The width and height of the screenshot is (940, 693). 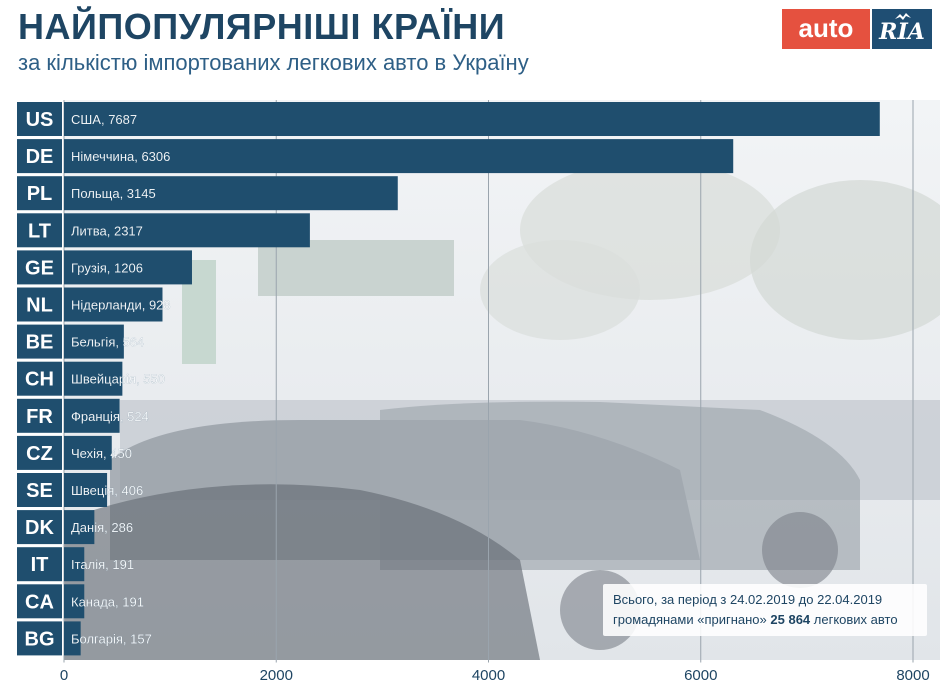 I want to click on country-code-label: NL, so click(x=39, y=306).